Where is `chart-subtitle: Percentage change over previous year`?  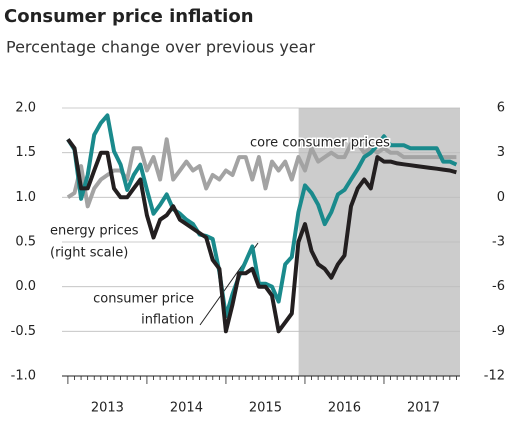
chart-subtitle: Percentage change over previous year is located at coordinates (160, 47).